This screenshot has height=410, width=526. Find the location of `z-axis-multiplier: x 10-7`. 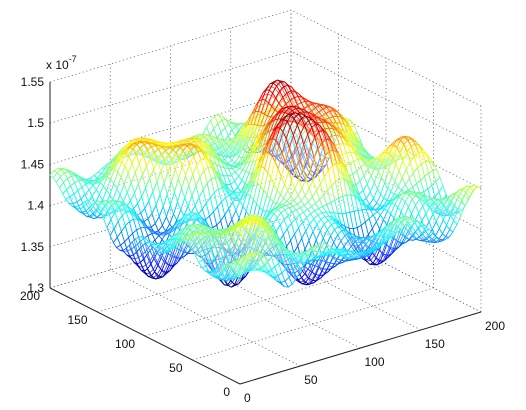

z-axis-multiplier: x 10-7 is located at coordinates (61, 63).